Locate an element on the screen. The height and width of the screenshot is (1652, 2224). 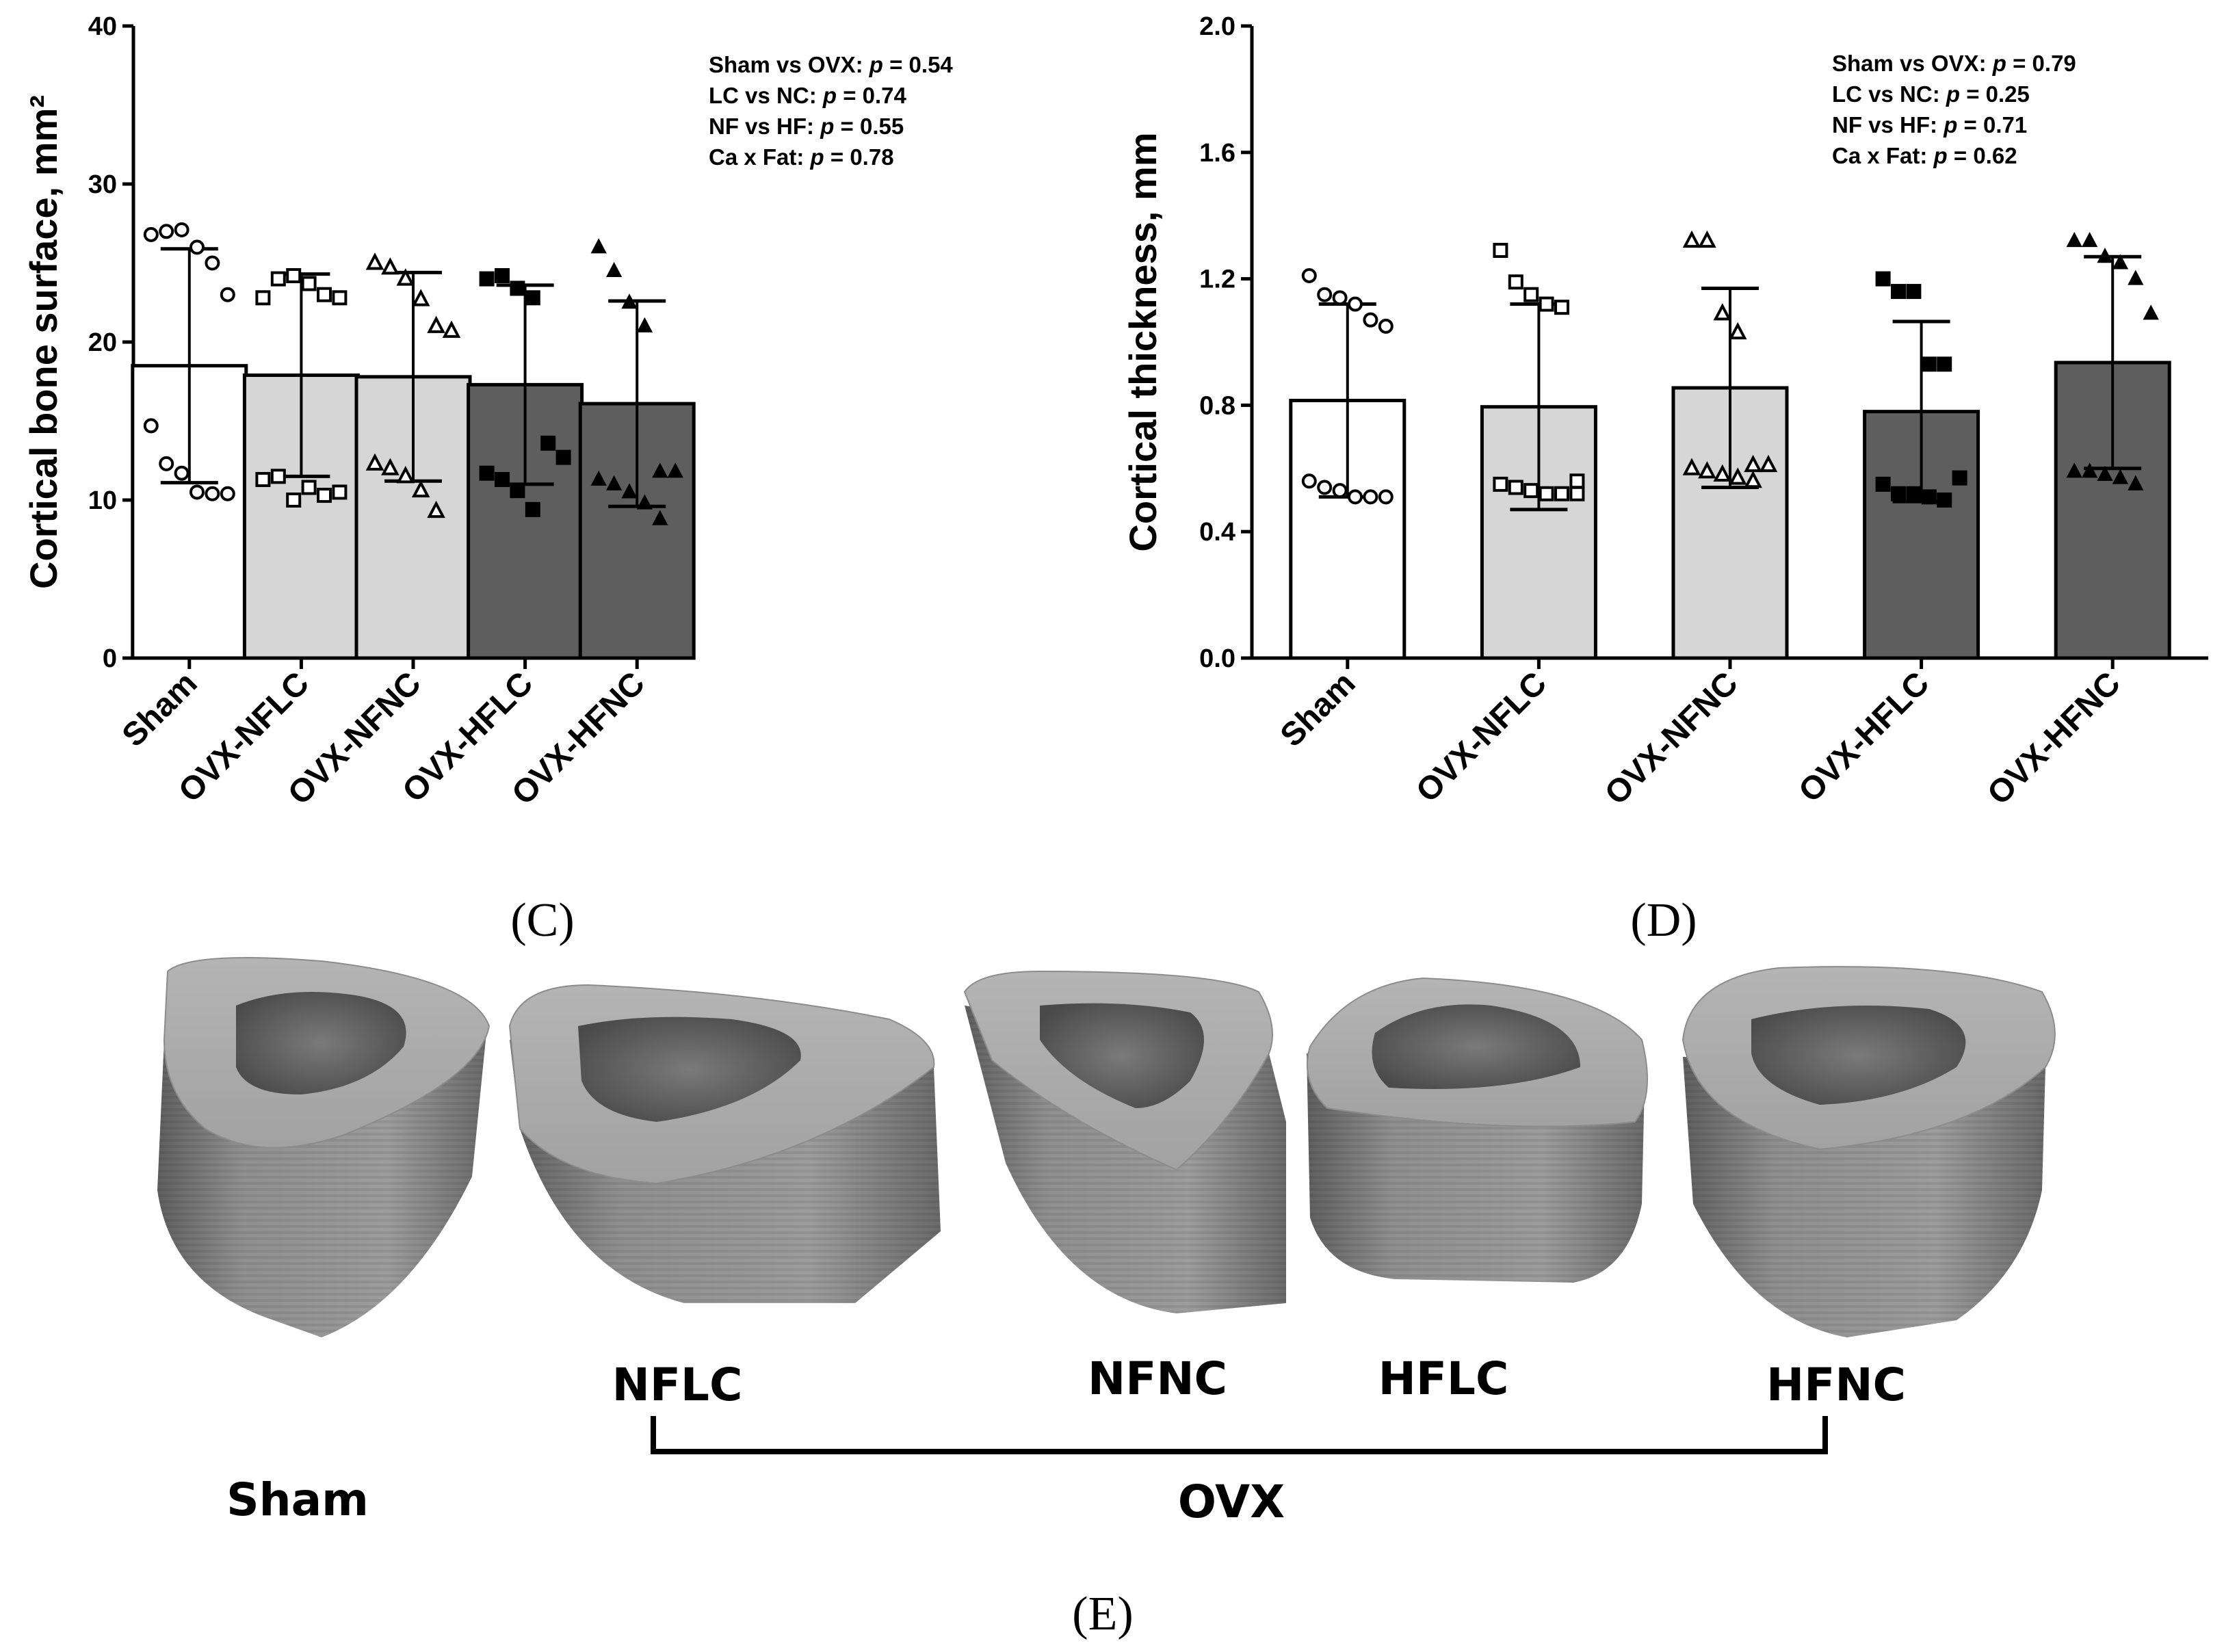
x-tick-label: OVX-NFNC is located at coordinates (1671, 739).